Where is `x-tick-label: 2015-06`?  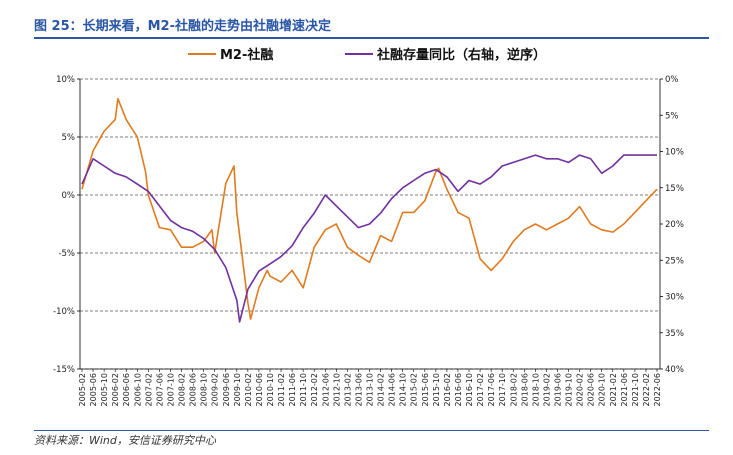 x-tick-label: 2015-06 is located at coordinates (425, 389).